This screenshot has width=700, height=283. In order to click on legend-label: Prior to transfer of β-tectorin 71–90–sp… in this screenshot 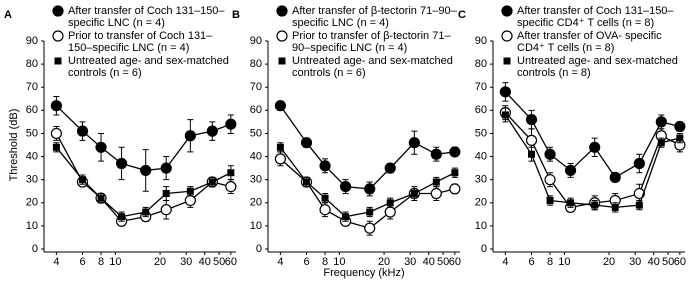, I will do `click(371, 42)`.